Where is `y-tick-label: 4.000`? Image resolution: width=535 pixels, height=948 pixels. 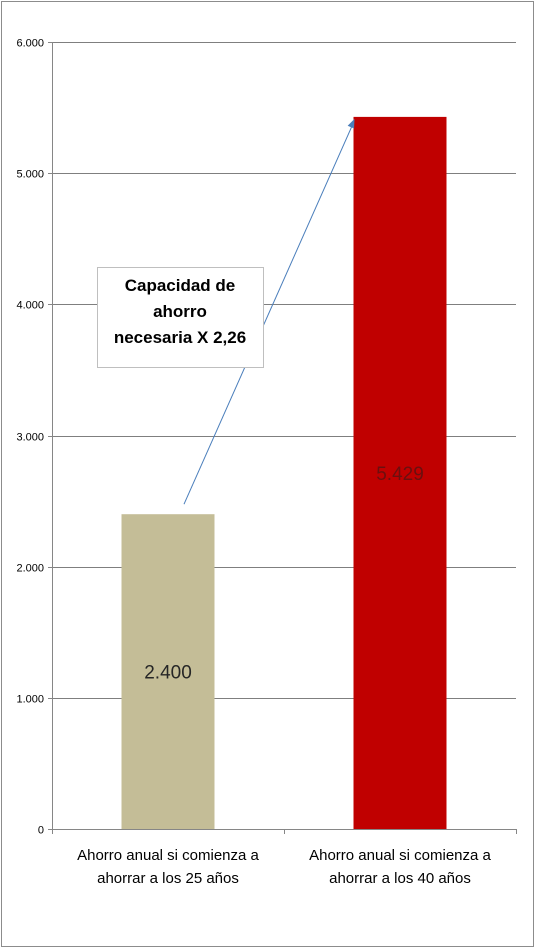
y-tick-label: 4.000 is located at coordinates (30, 306).